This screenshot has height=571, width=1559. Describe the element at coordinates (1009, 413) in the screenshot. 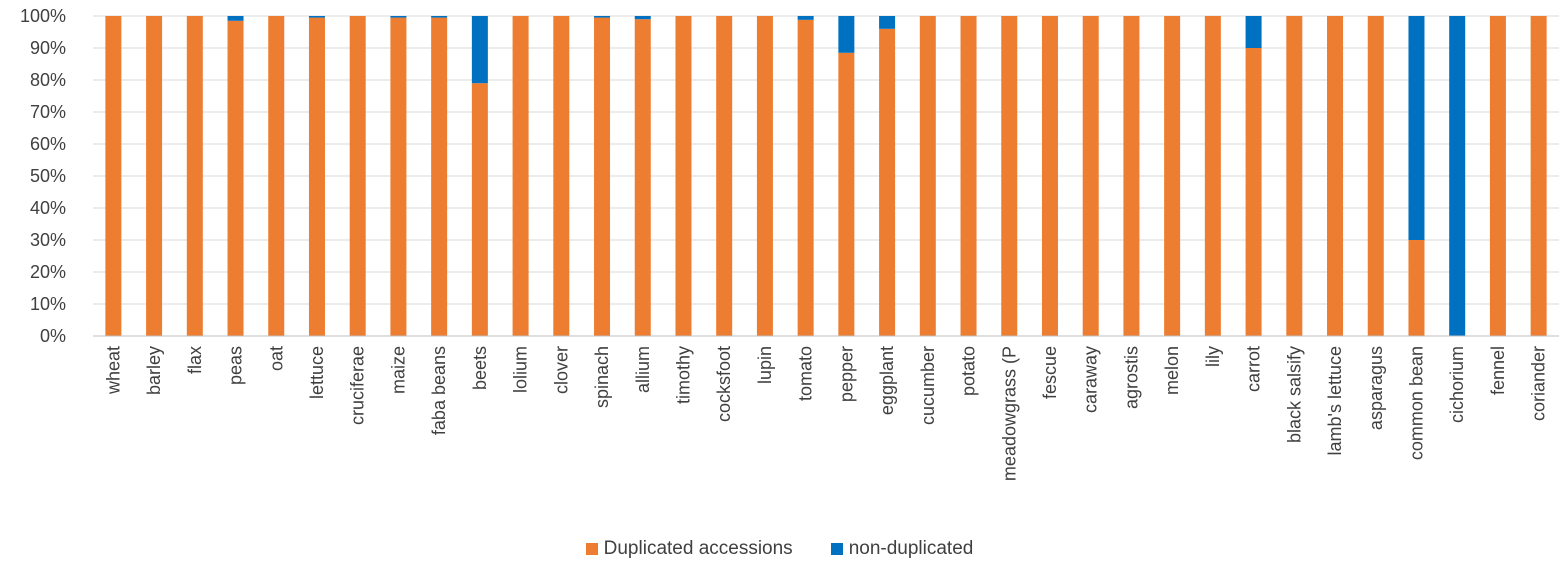

I see `x-tick-label: meadowgrass (P` at that location.